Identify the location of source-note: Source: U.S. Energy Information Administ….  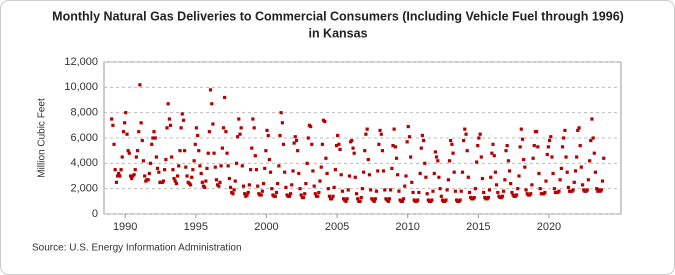
(137, 248).